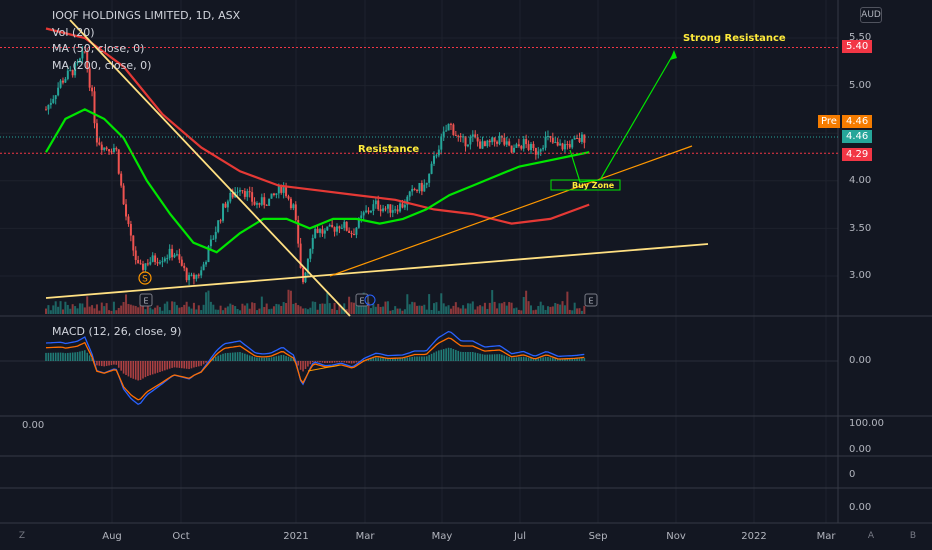 Image resolution: width=932 pixels, height=550 pixels. What do you see at coordinates (22, 536) in the screenshot?
I see `timezone-toggle: Z` at bounding box center [22, 536].